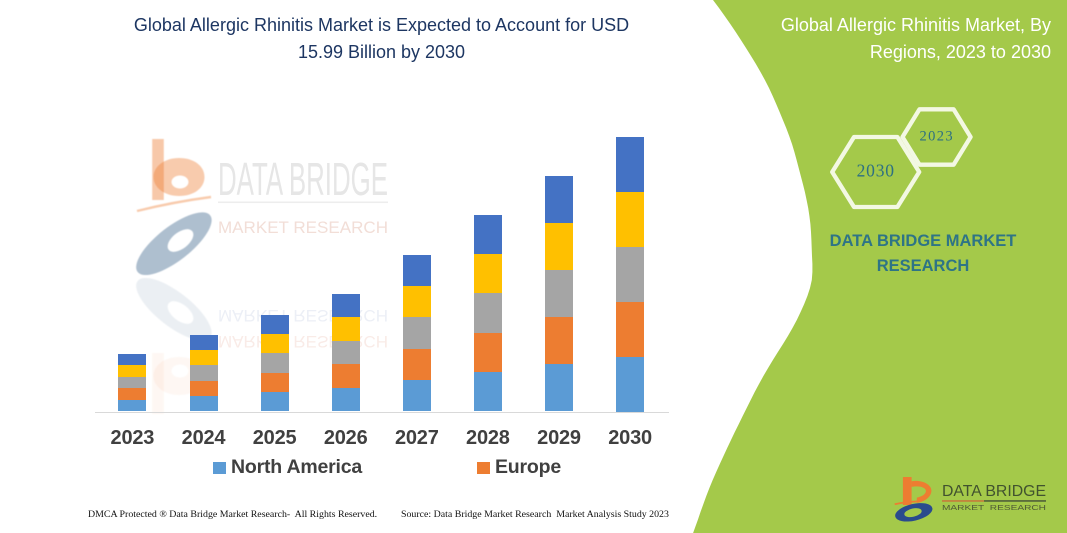 Image resolution: width=1067 pixels, height=533 pixels. I want to click on svg-text: 2023, so click(936, 137).